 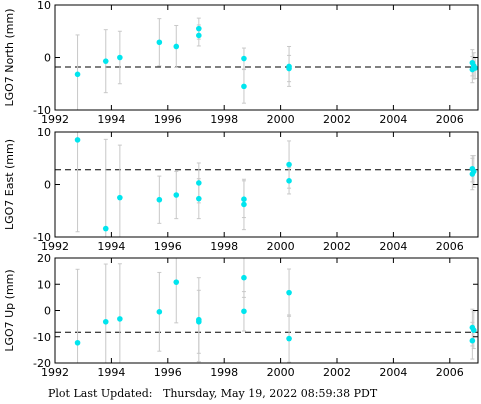 What do you see at coordinates (9, 57) in the screenshot?
I see `y-axis-label: LGO7 North (mm)` at bounding box center [9, 57].